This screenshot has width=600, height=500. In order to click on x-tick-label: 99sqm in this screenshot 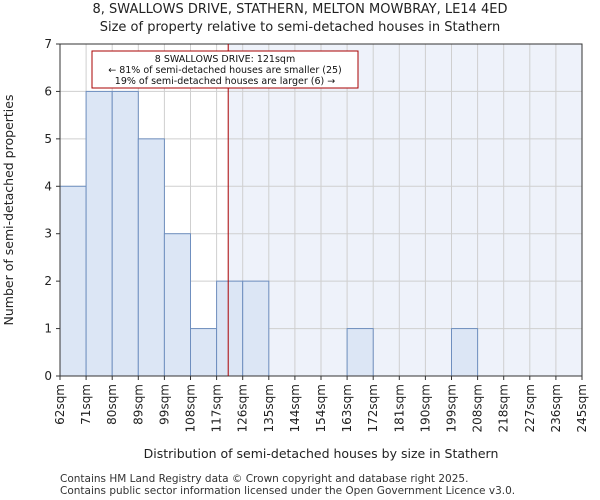, I will do `click(164, 404)`.